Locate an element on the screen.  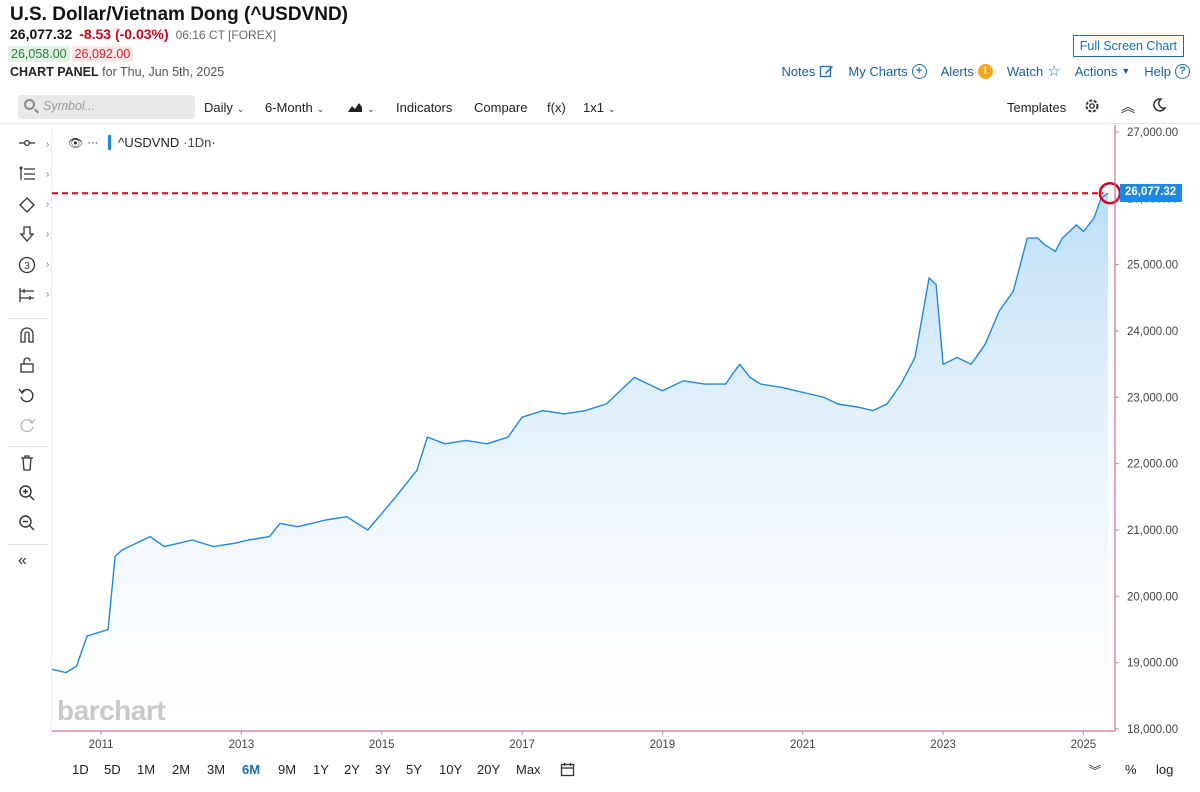
log-scale-button: log is located at coordinates (1165, 769).